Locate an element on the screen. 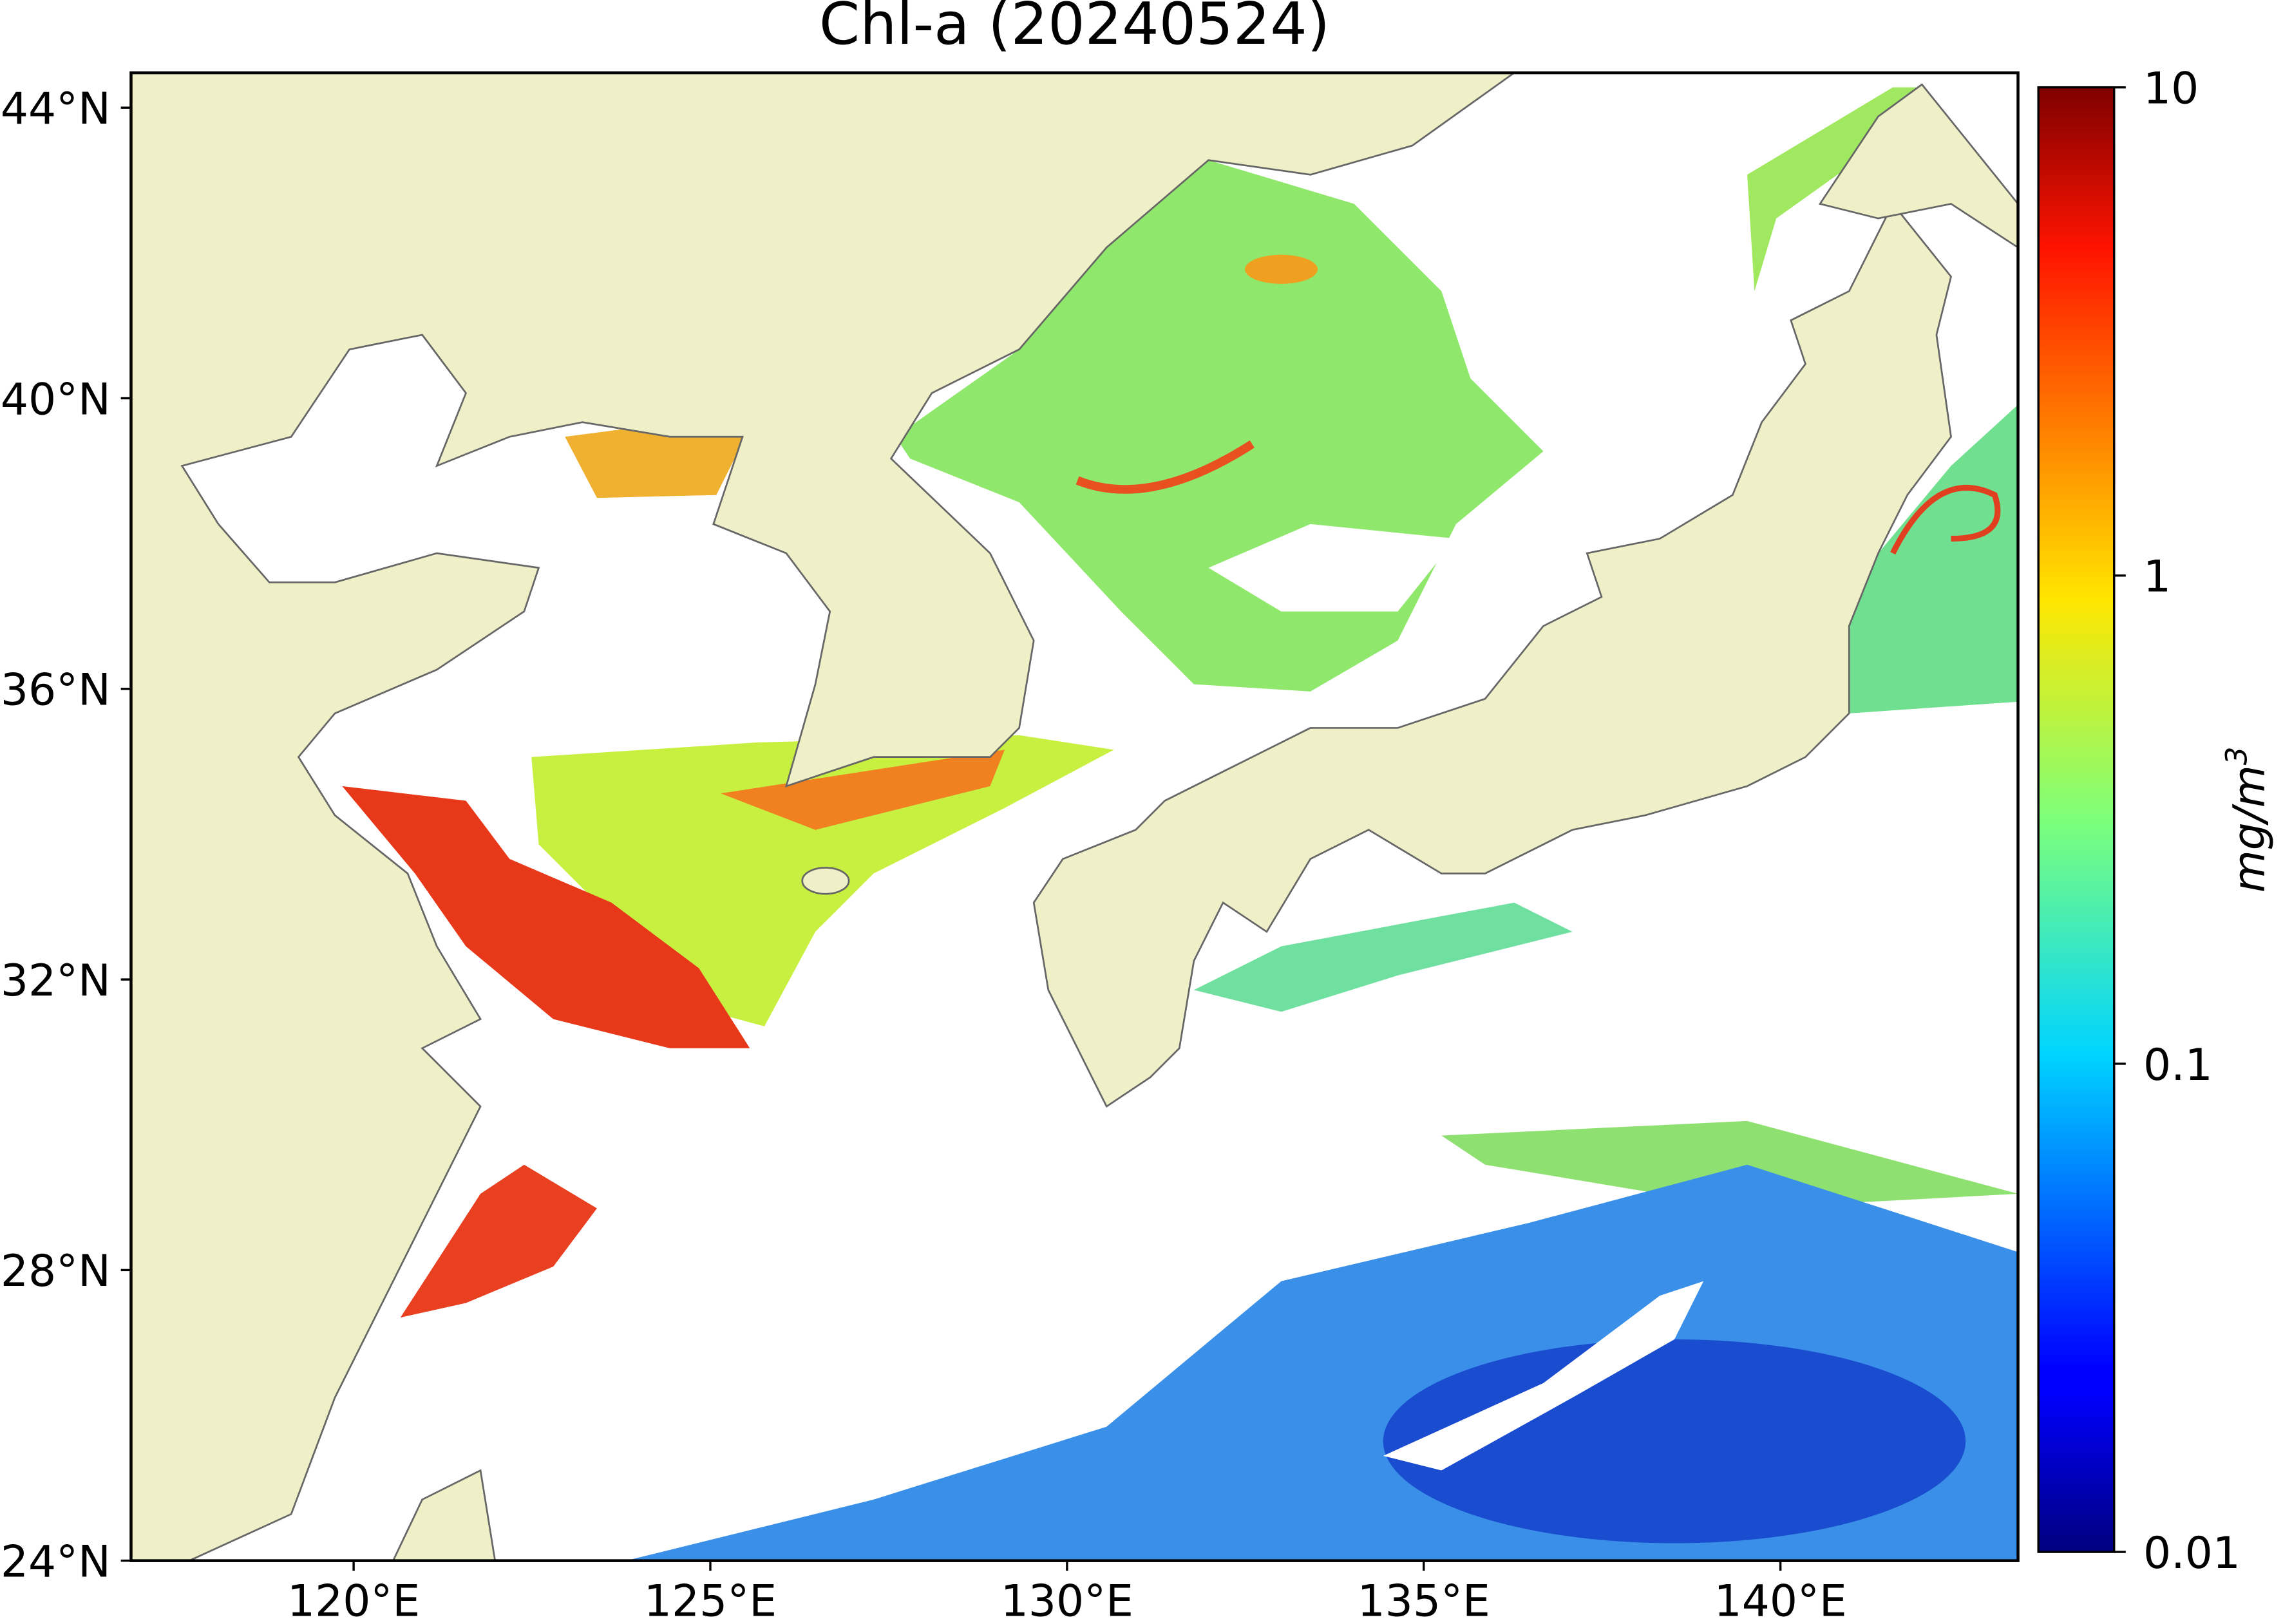  x-tick-label: 135°E is located at coordinates (1424, 1600).